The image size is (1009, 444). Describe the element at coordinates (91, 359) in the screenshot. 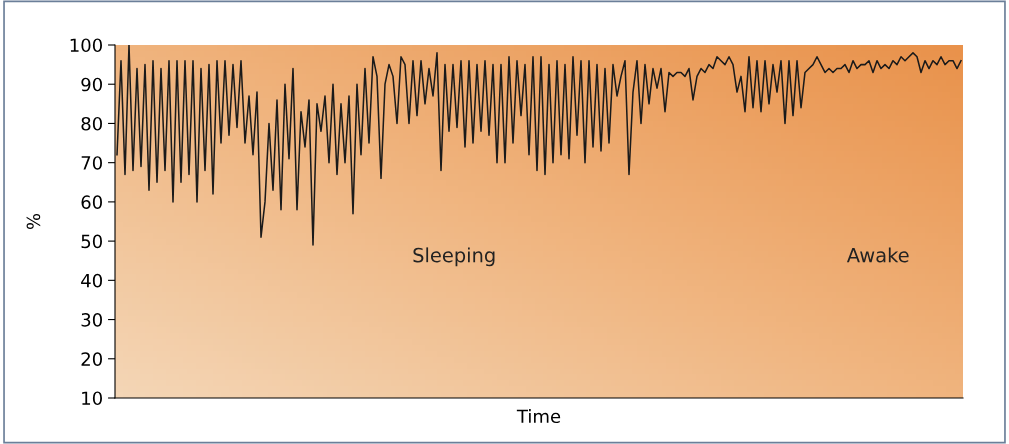

I see `y-tick-label: 20` at that location.